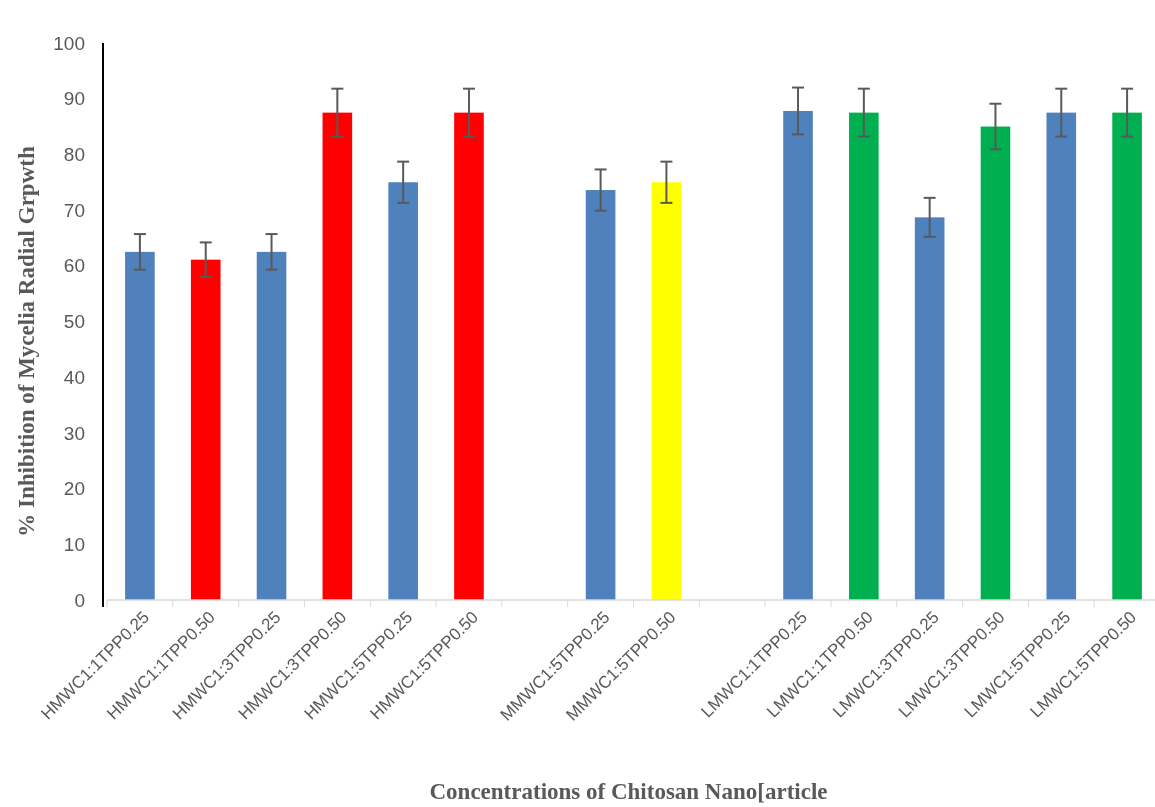 The image size is (1155, 807). What do you see at coordinates (26, 341) in the screenshot?
I see `y-axis-title: % Inhibition of Mycelia Radial Grpwth` at bounding box center [26, 341].